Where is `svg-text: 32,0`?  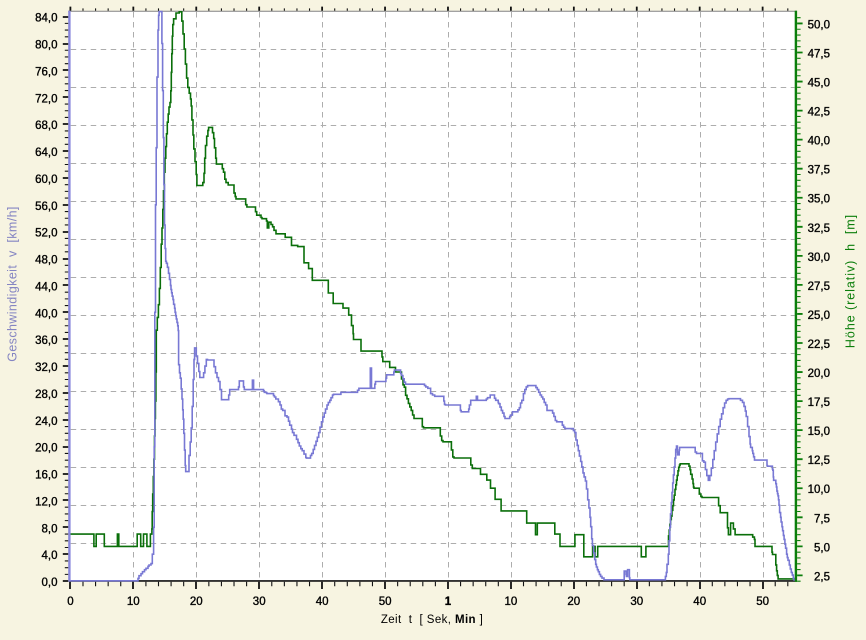 svg-text: 32,0 is located at coordinates (46, 368).